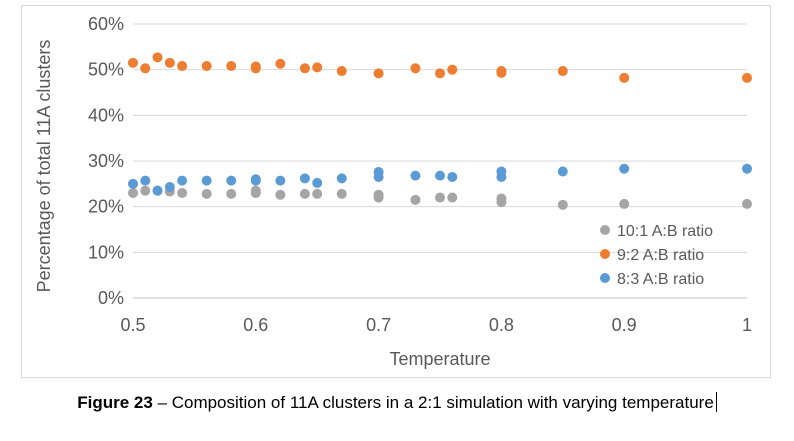 The height and width of the screenshot is (441, 794). Describe the element at coordinates (106, 70) in the screenshot. I see `y-tick-label: 50%` at that location.